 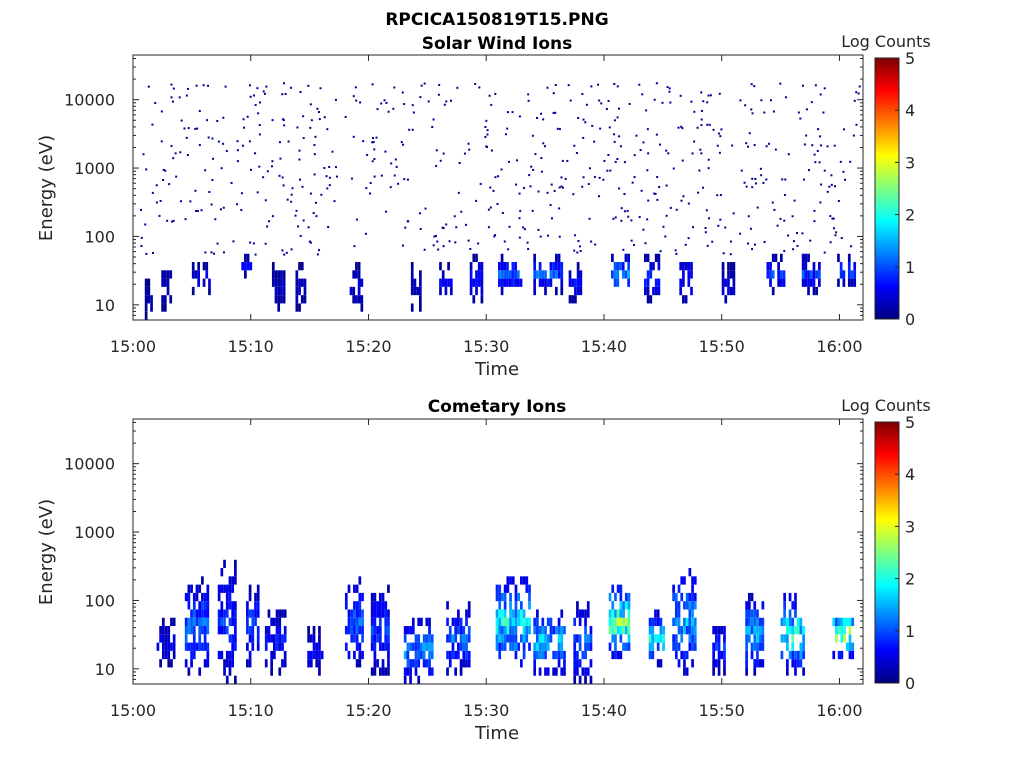 What do you see at coordinates (133, 346) in the screenshot?
I see `x-tick-label: 15:00` at bounding box center [133, 346].